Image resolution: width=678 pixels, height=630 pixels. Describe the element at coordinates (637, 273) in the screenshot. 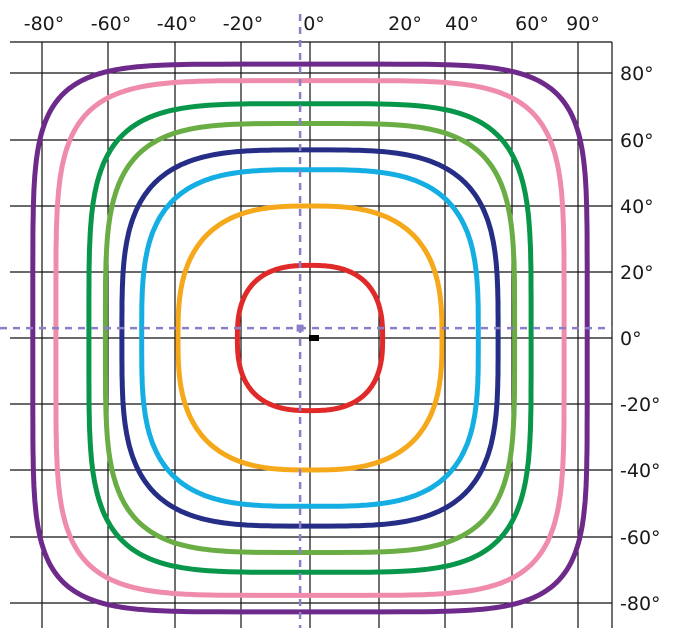

I see `y-tick-label: 20°` at that location.